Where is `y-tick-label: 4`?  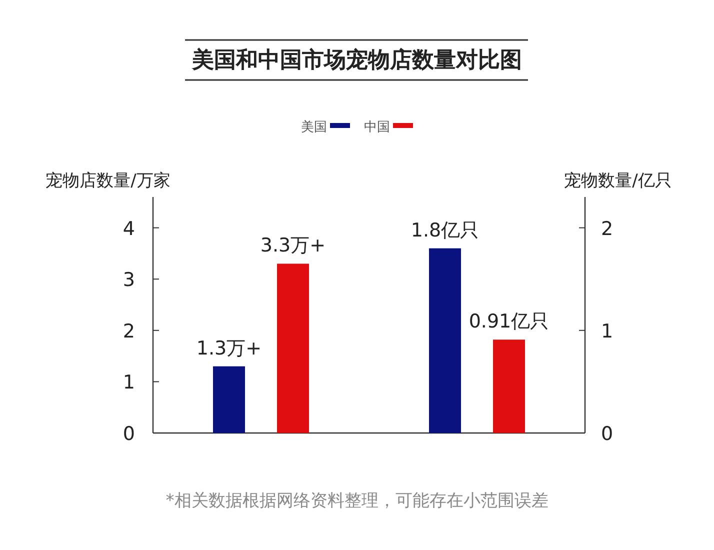
y-tick-label: 4 is located at coordinates (128, 229).